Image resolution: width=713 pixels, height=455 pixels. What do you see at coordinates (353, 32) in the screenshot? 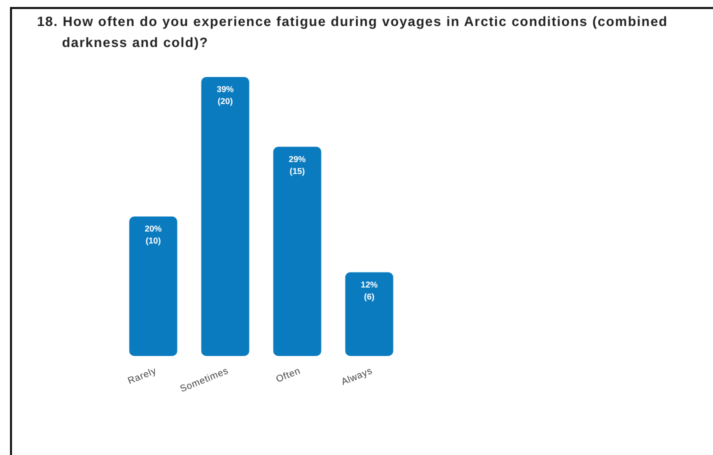
I see `chart-title: 18. How often do you experience fatigue during voyages in Arctic conditions (combined darkness and cold)?` at bounding box center [353, 32].